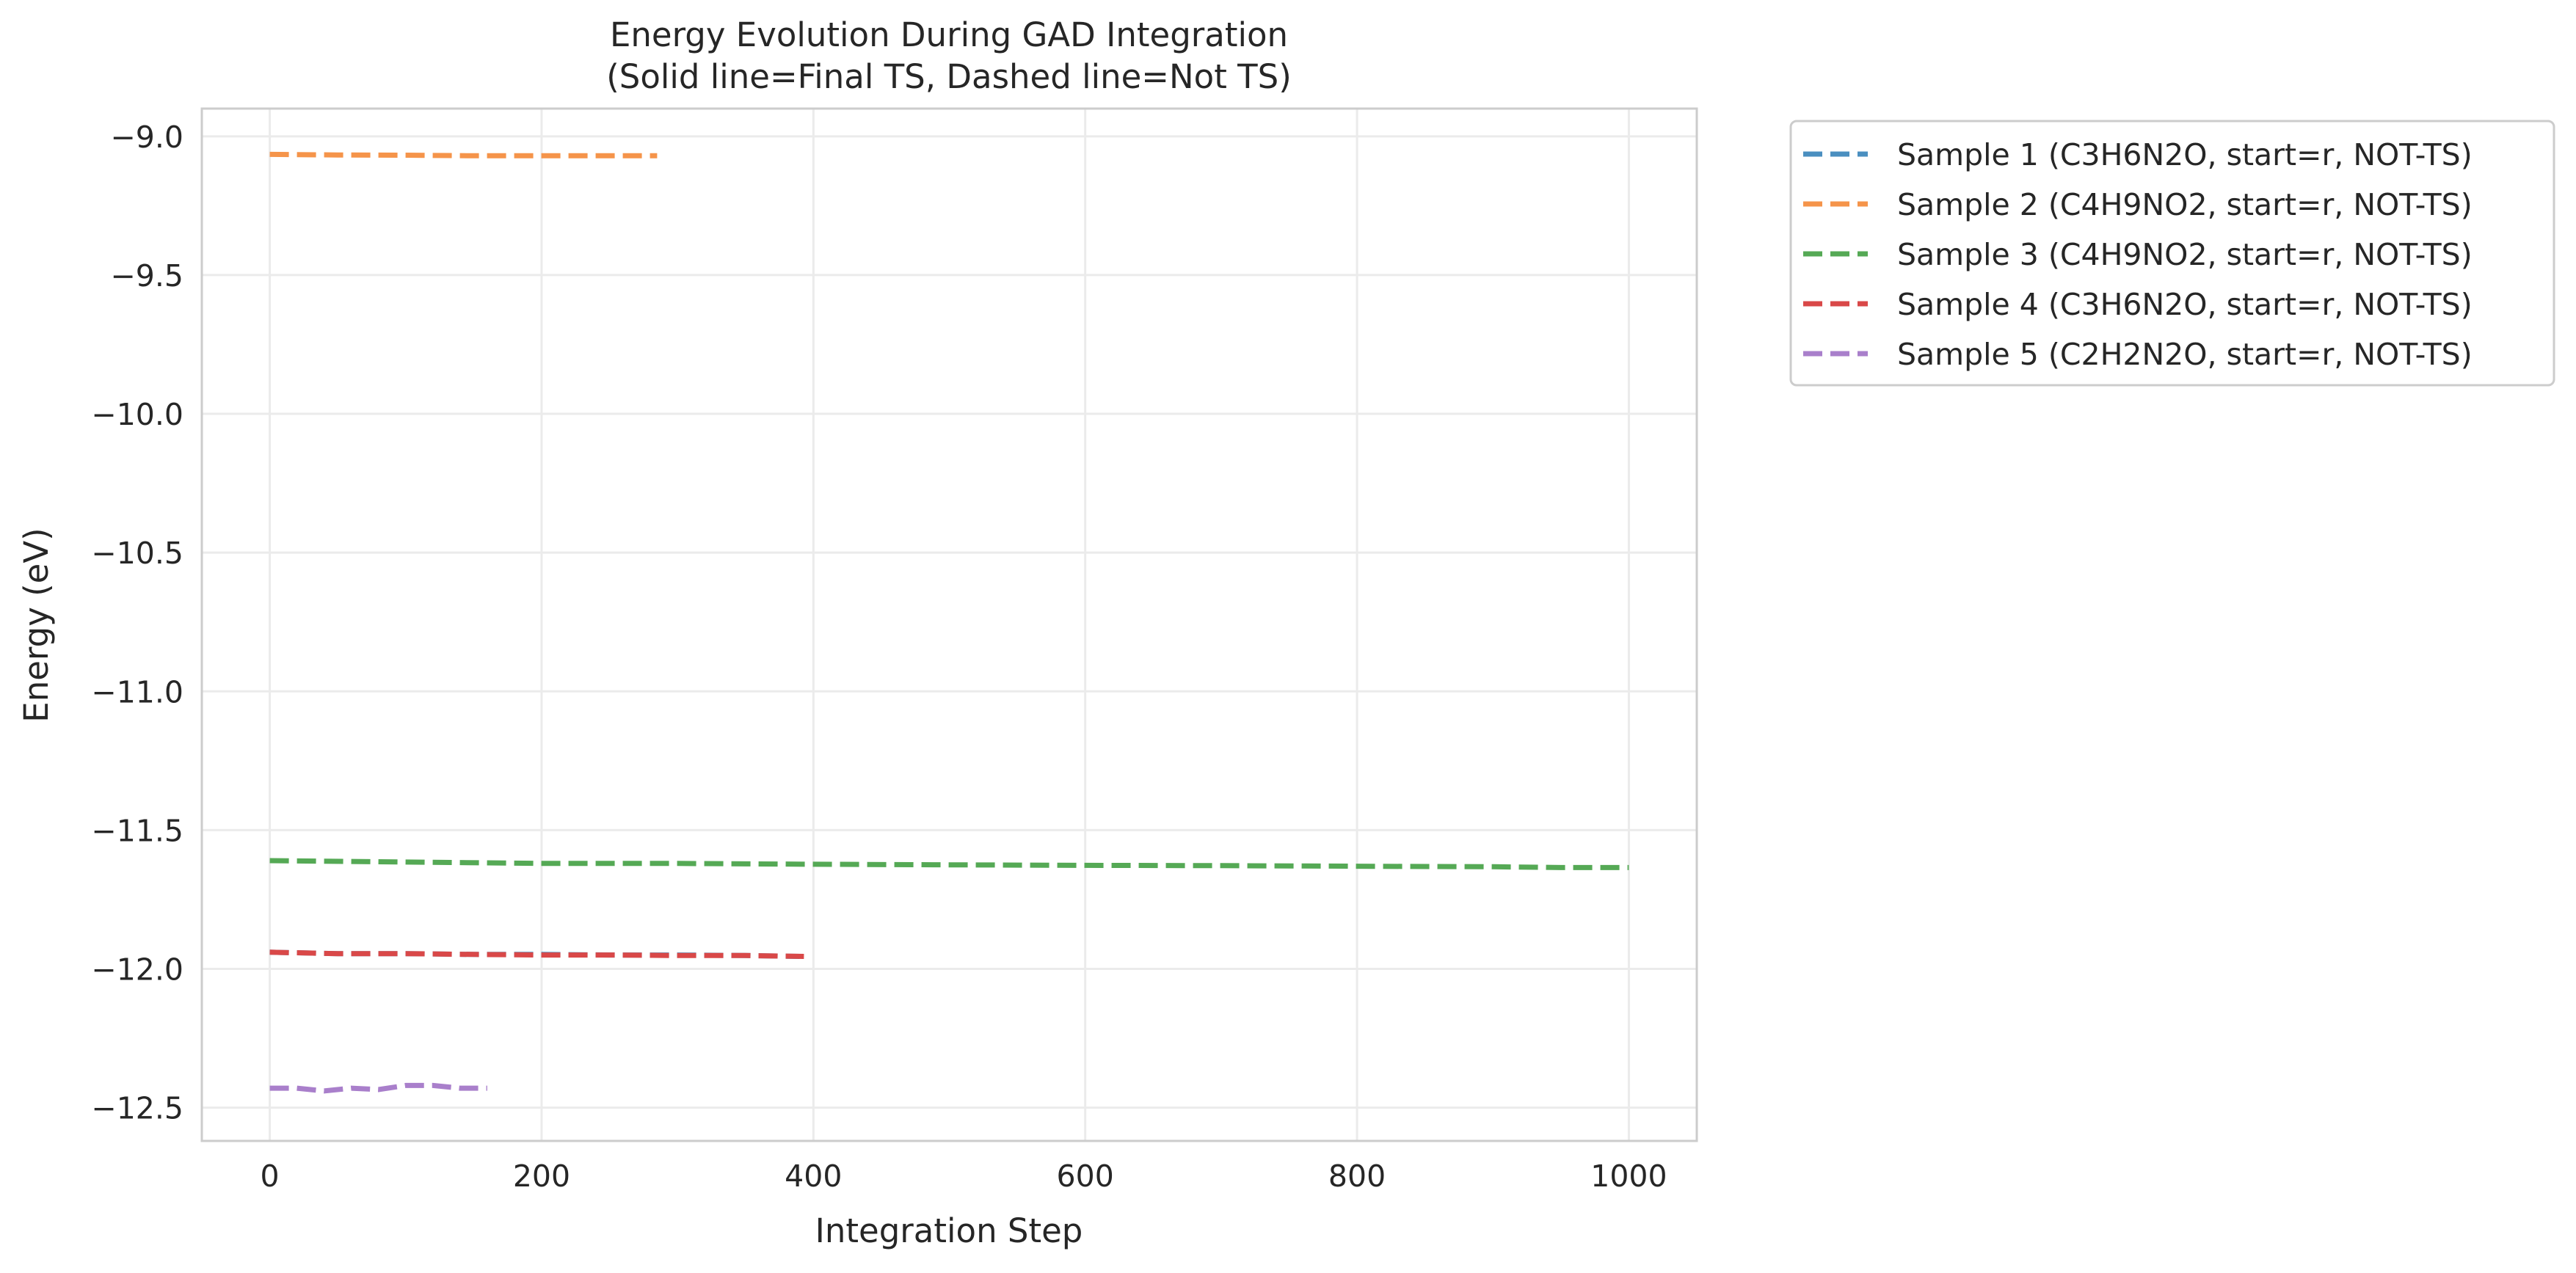  Describe the element at coordinates (949, 1231) in the screenshot. I see `x-axis-label: Integration Step` at that location.